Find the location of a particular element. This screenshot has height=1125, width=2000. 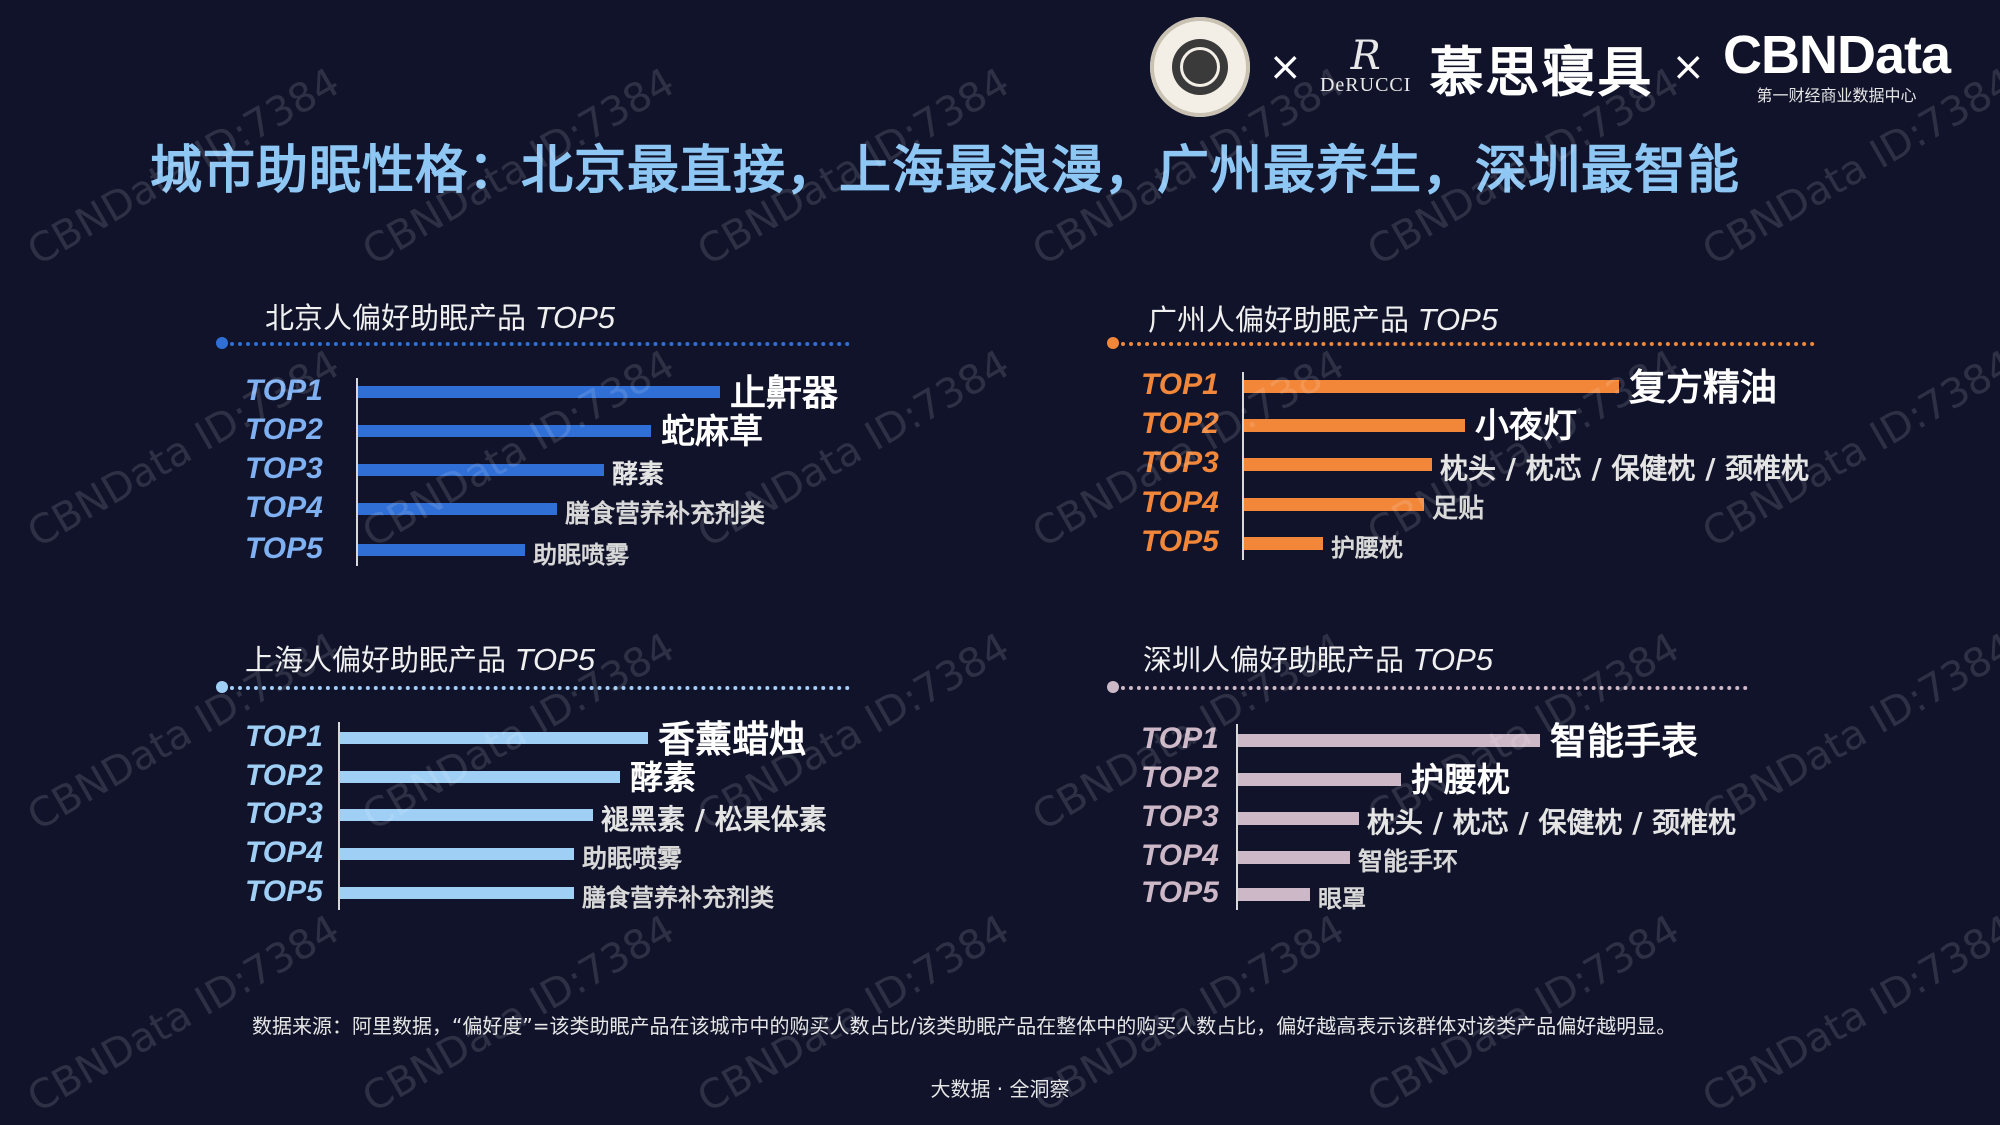

derucci-logo: R DeRUCCI is located at coordinates (1365, 64).